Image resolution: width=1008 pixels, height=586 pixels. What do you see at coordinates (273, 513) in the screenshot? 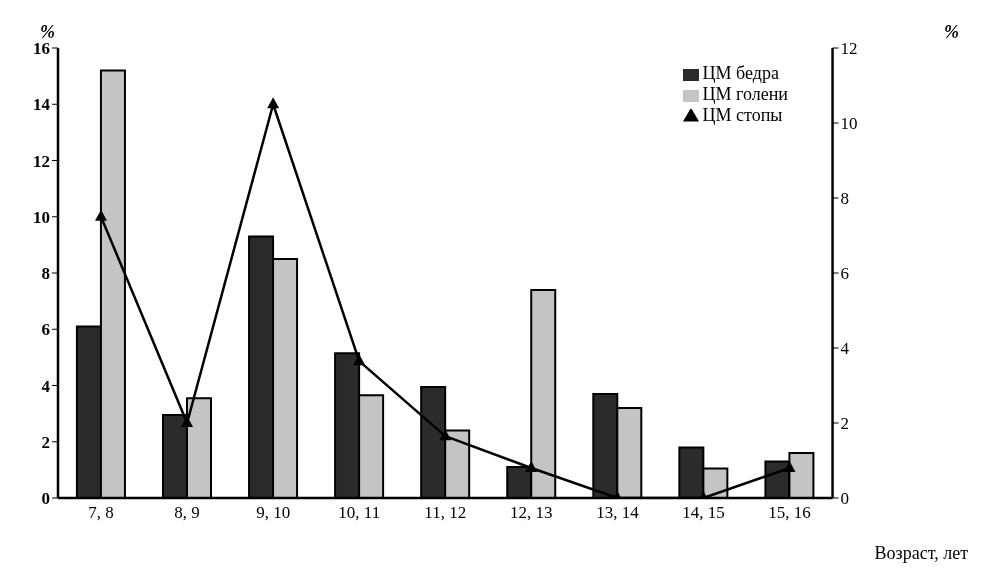
I see `x-tick-label: 9, 10` at bounding box center [273, 513].